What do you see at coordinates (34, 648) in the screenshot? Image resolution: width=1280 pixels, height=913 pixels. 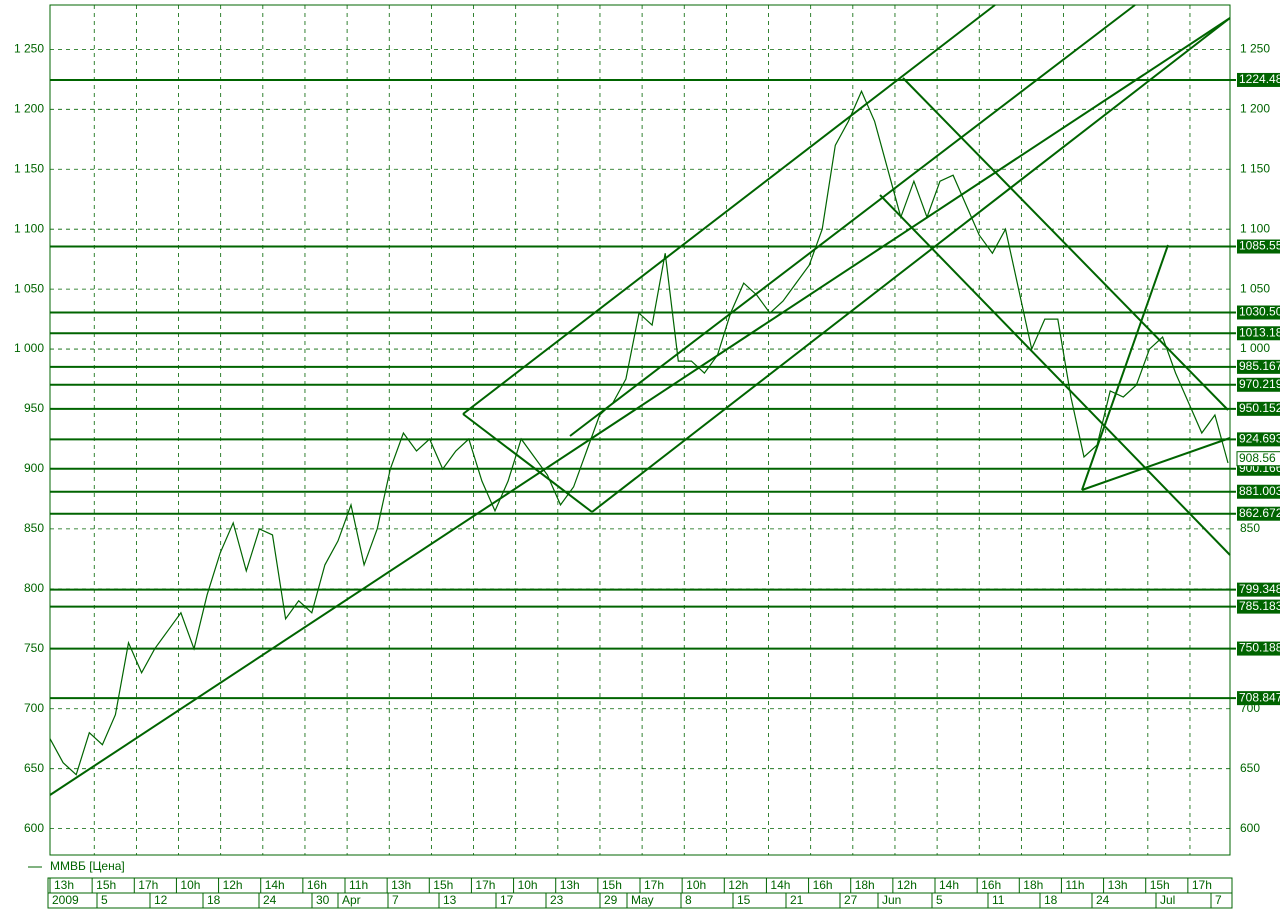 I see `y-tick-label: 750` at bounding box center [34, 648].